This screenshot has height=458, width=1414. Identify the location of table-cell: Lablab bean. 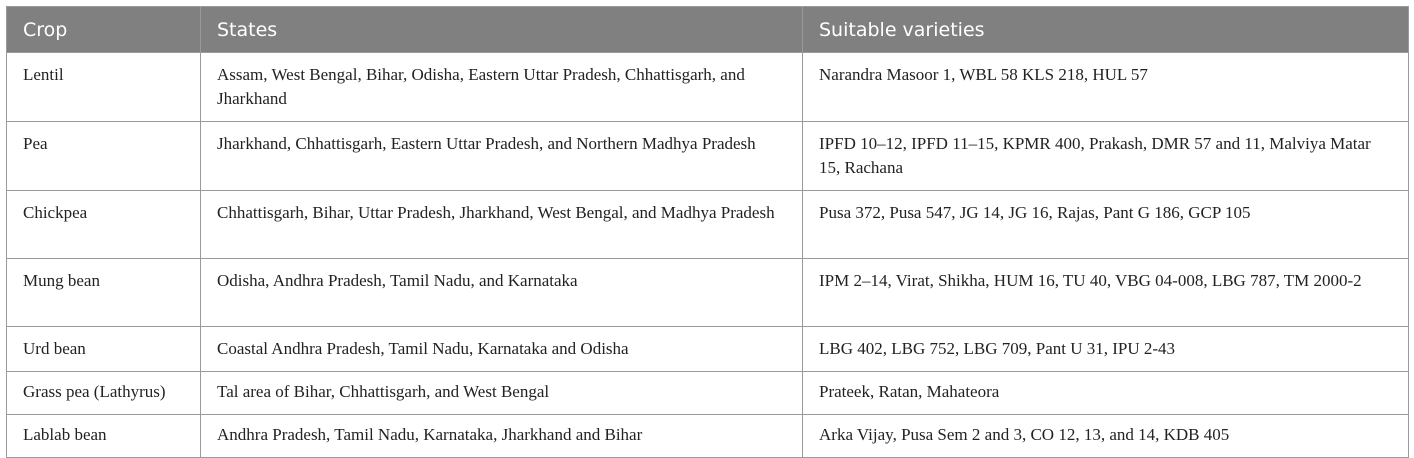
(103, 436).